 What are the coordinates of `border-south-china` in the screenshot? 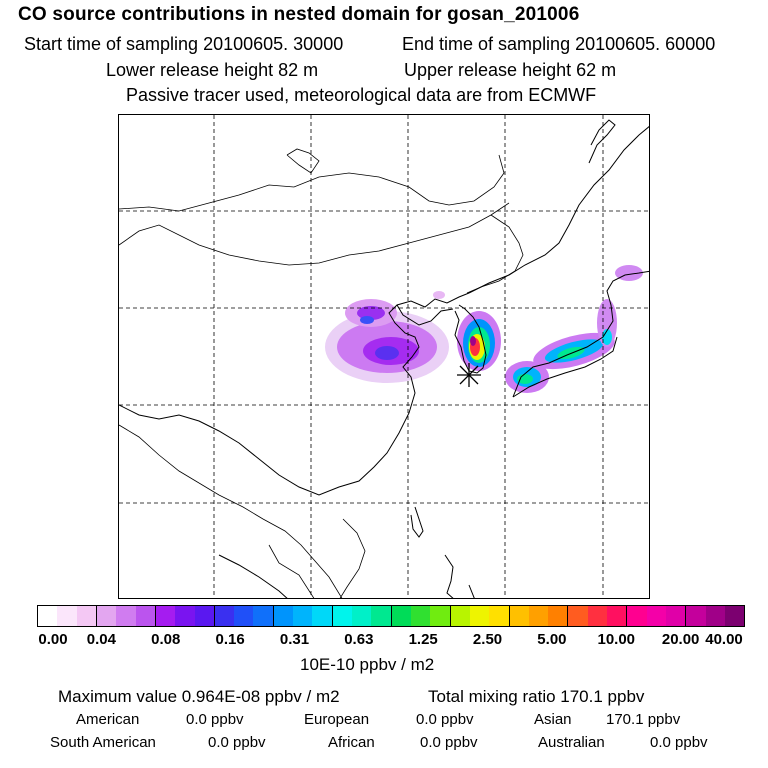 It's located at (270, 540).